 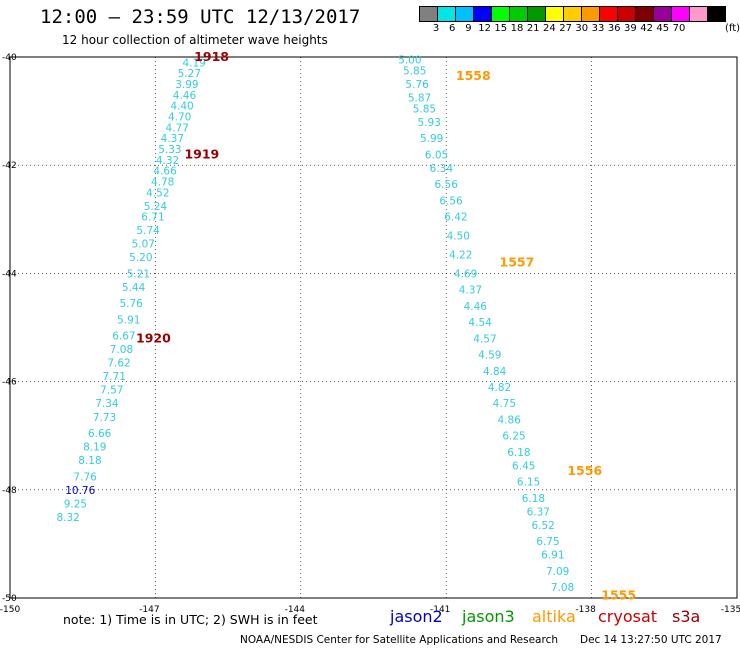 What do you see at coordinates (565, 28) in the screenshot?
I see `color-scale-label: 27` at bounding box center [565, 28].